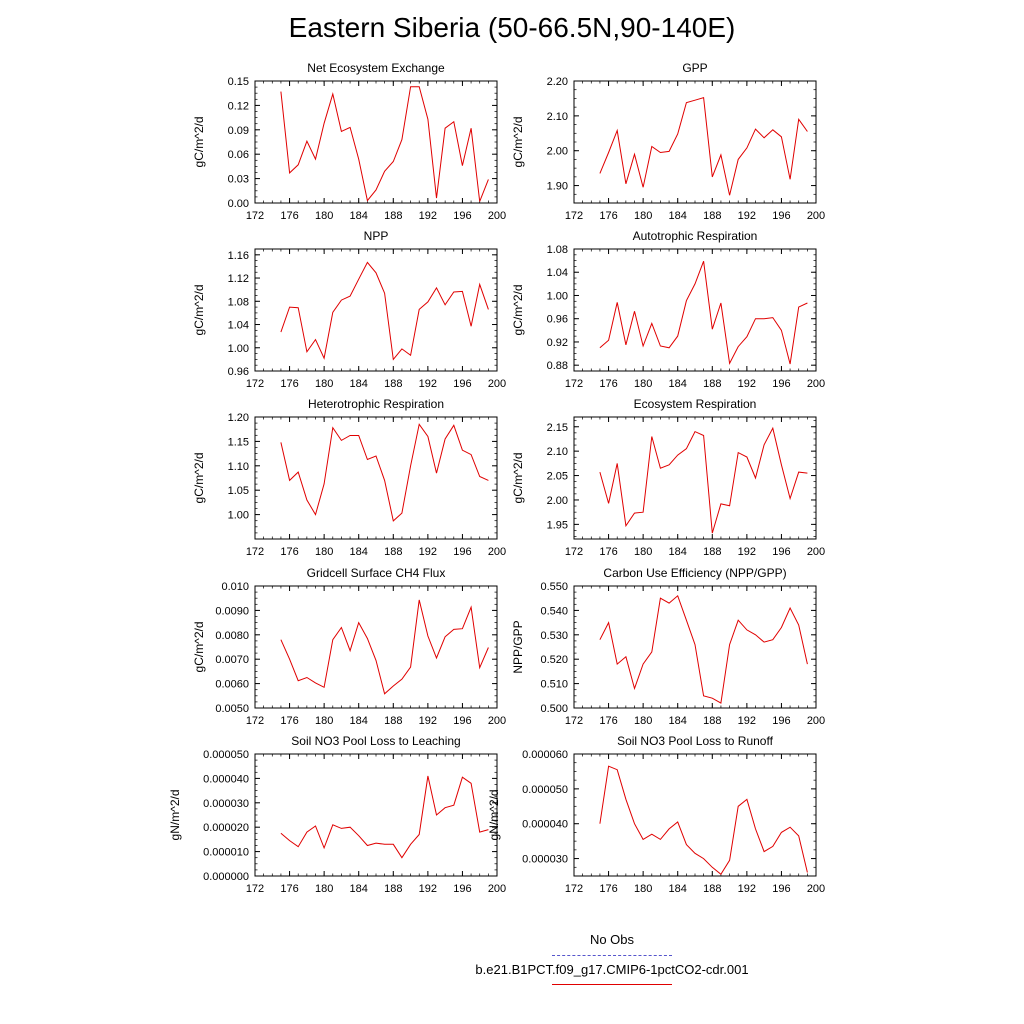 The height and width of the screenshot is (1024, 1024). I want to click on y-tick-label: 0.12, so click(238, 106).